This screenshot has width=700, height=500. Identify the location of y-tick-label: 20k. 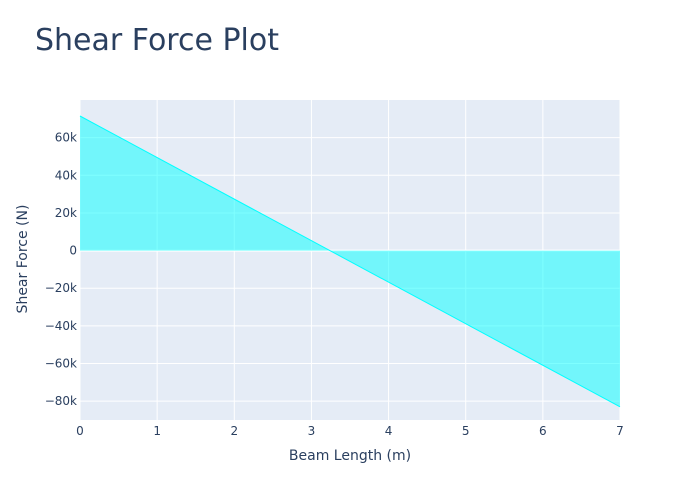
(66, 213).